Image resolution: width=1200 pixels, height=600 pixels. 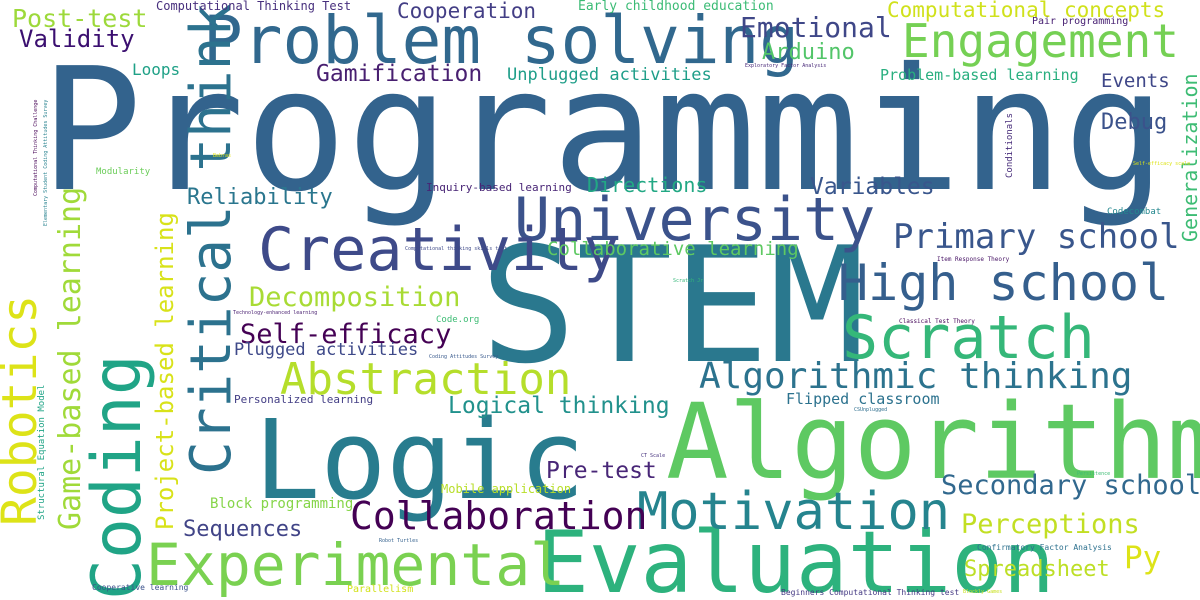 I want to click on word-high-school: High school, so click(x=1004, y=283).